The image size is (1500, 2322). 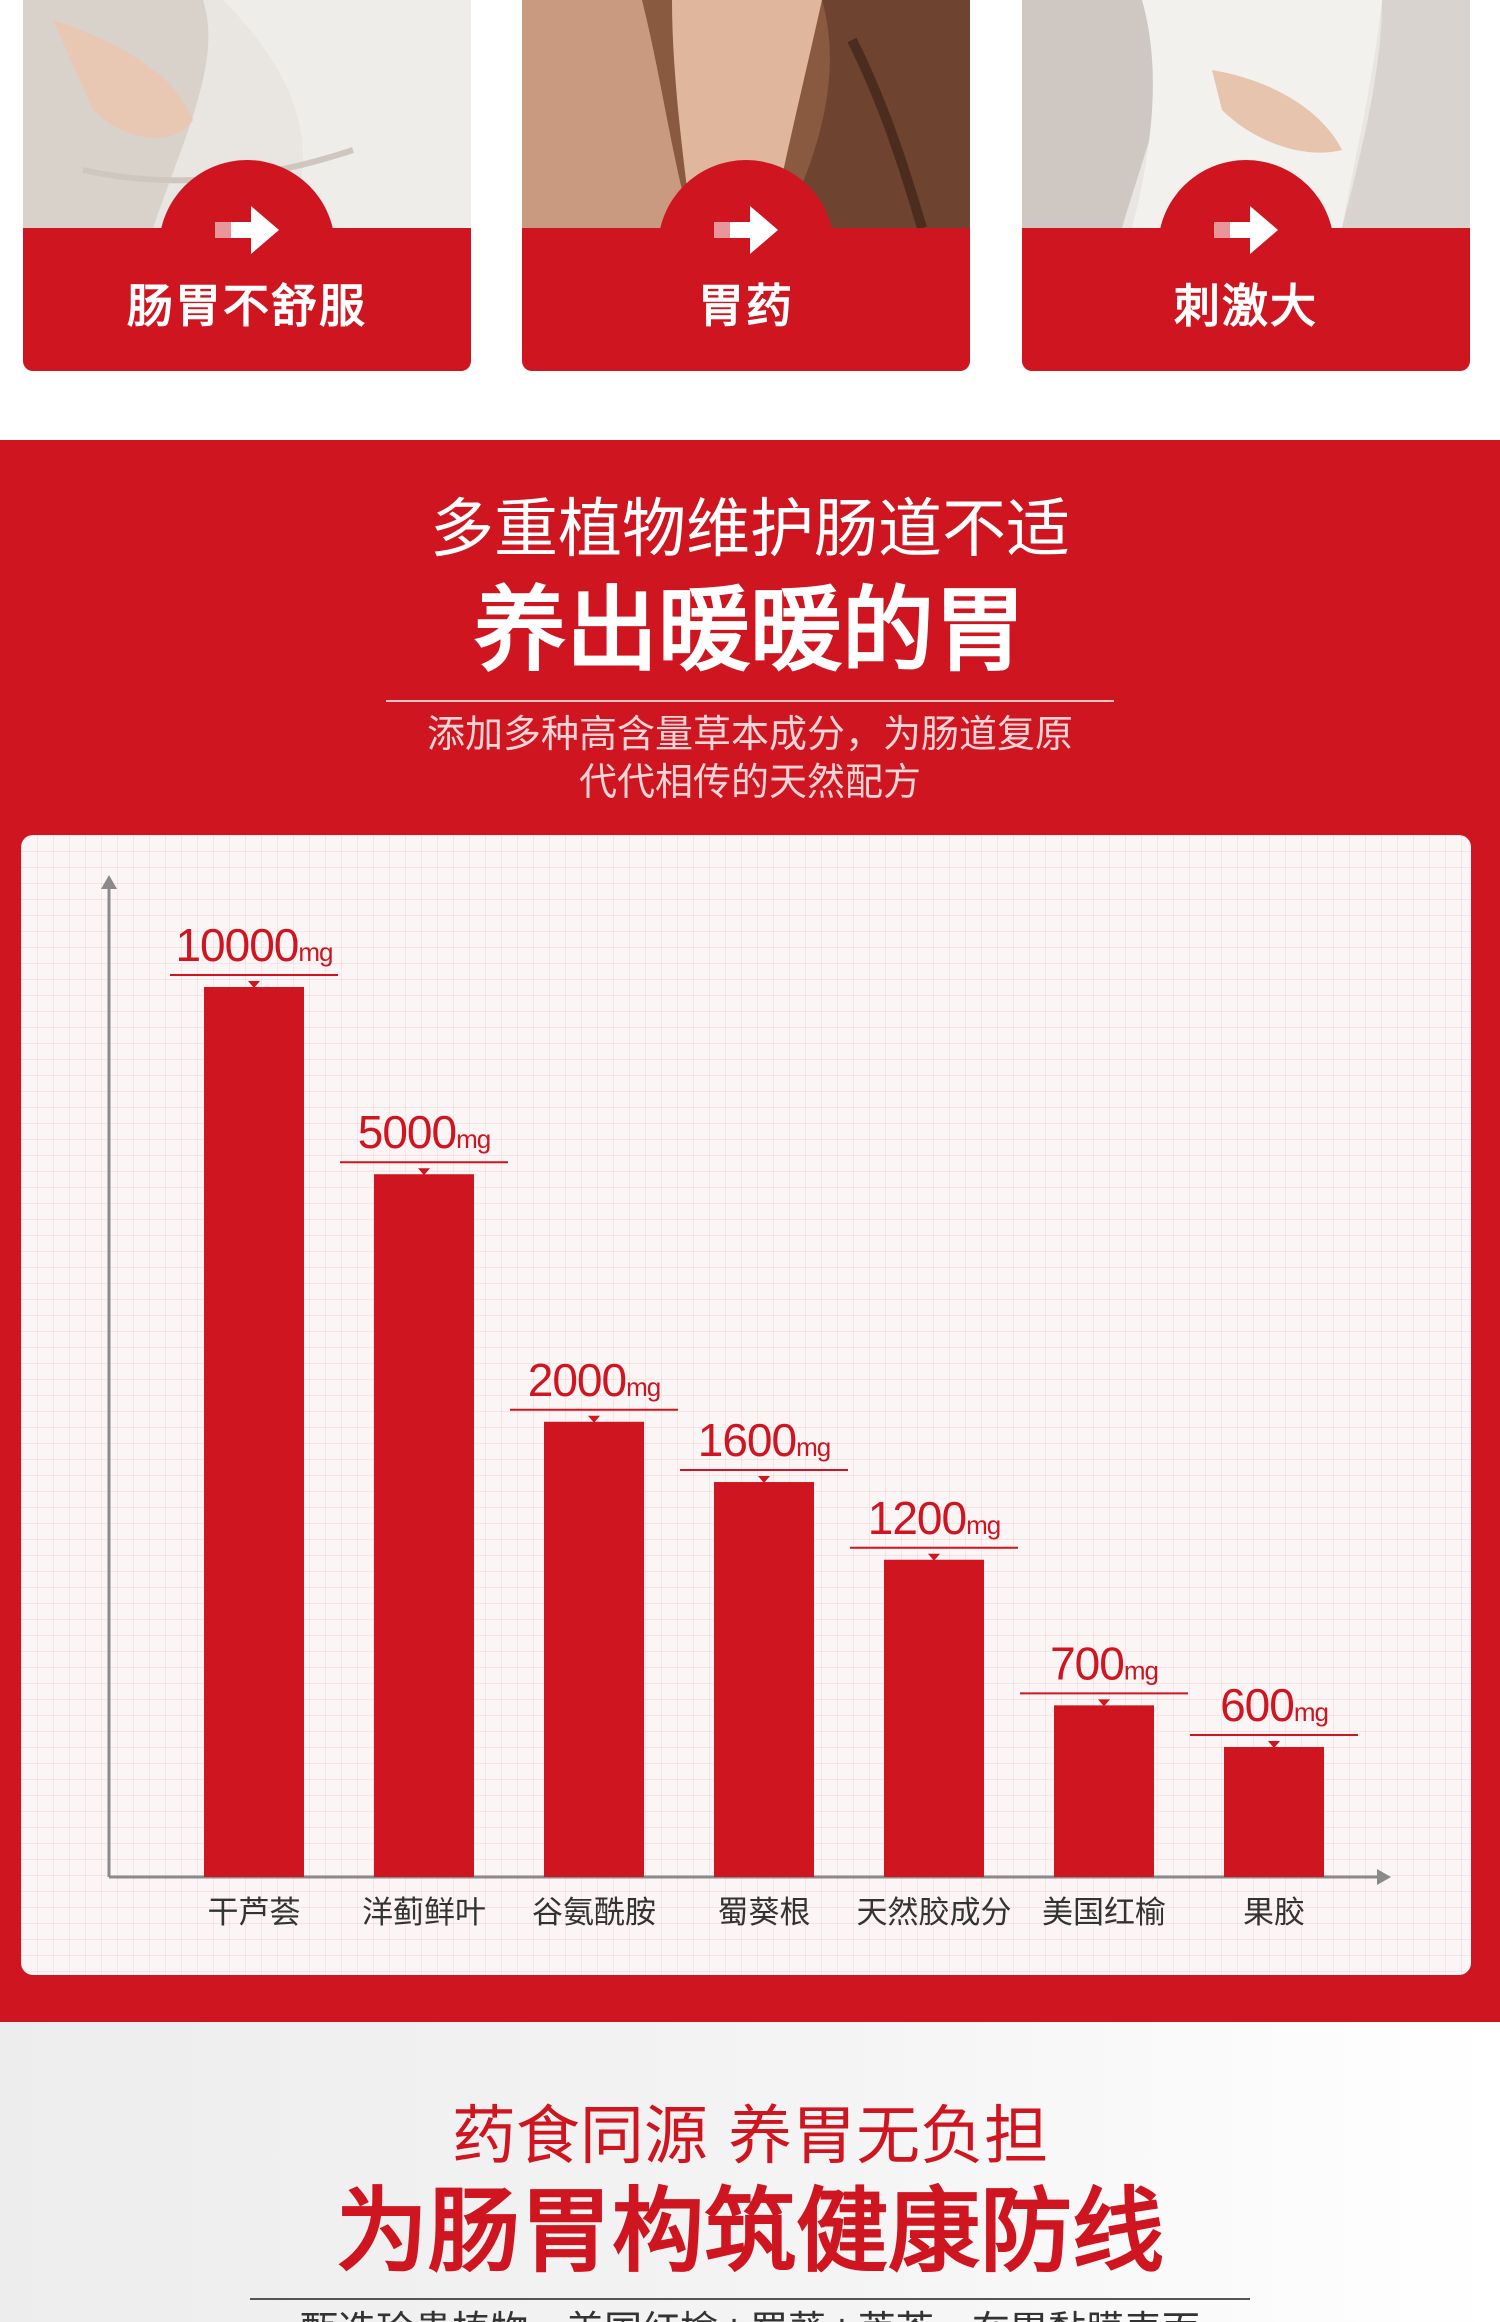 I want to click on x-axis-arrow, so click(x=1384, y=1877).